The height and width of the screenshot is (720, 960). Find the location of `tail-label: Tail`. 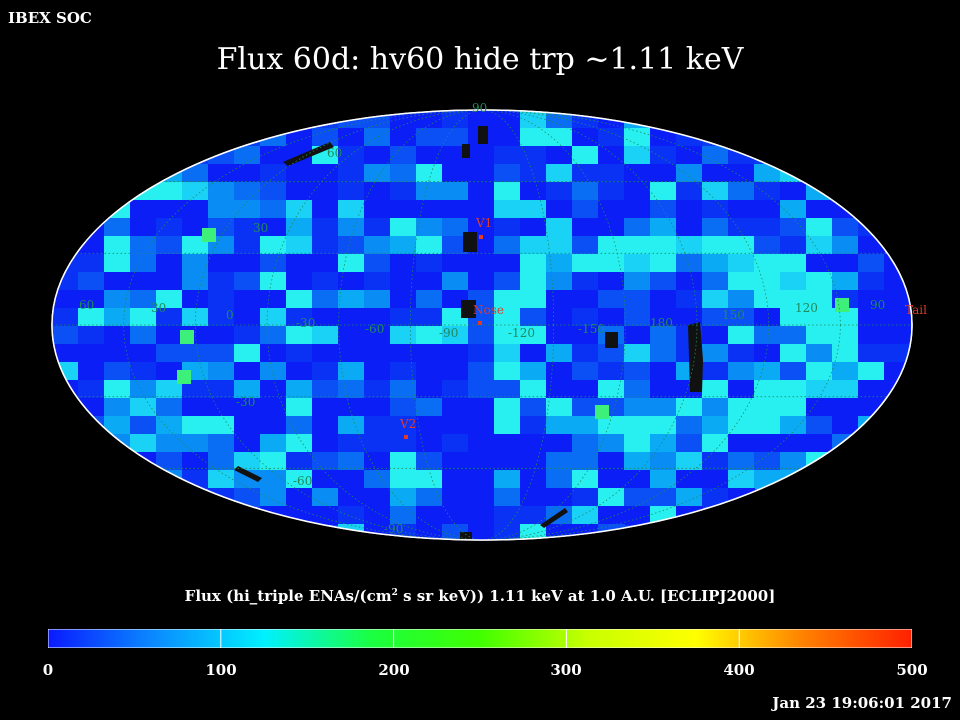

tail-label: Tail is located at coordinates (916, 310).